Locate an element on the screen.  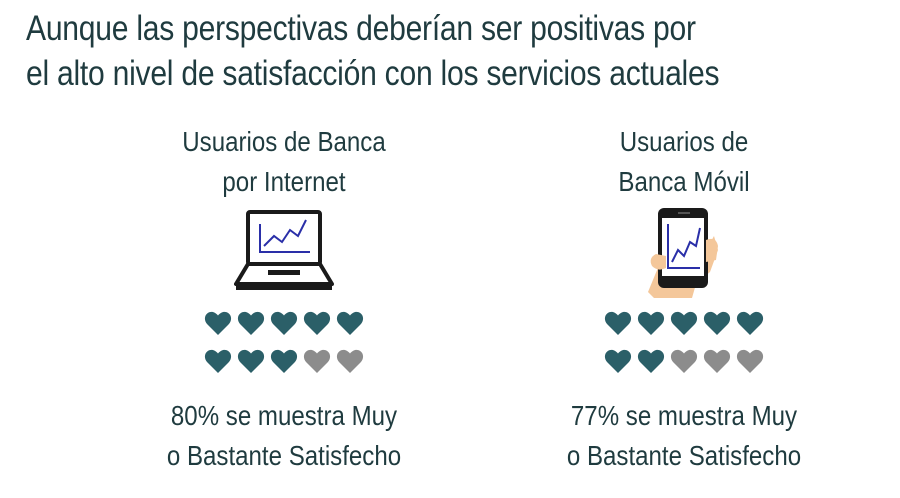
panel-title: Usuarios de Banca por Internet is located at coordinates (283, 162).